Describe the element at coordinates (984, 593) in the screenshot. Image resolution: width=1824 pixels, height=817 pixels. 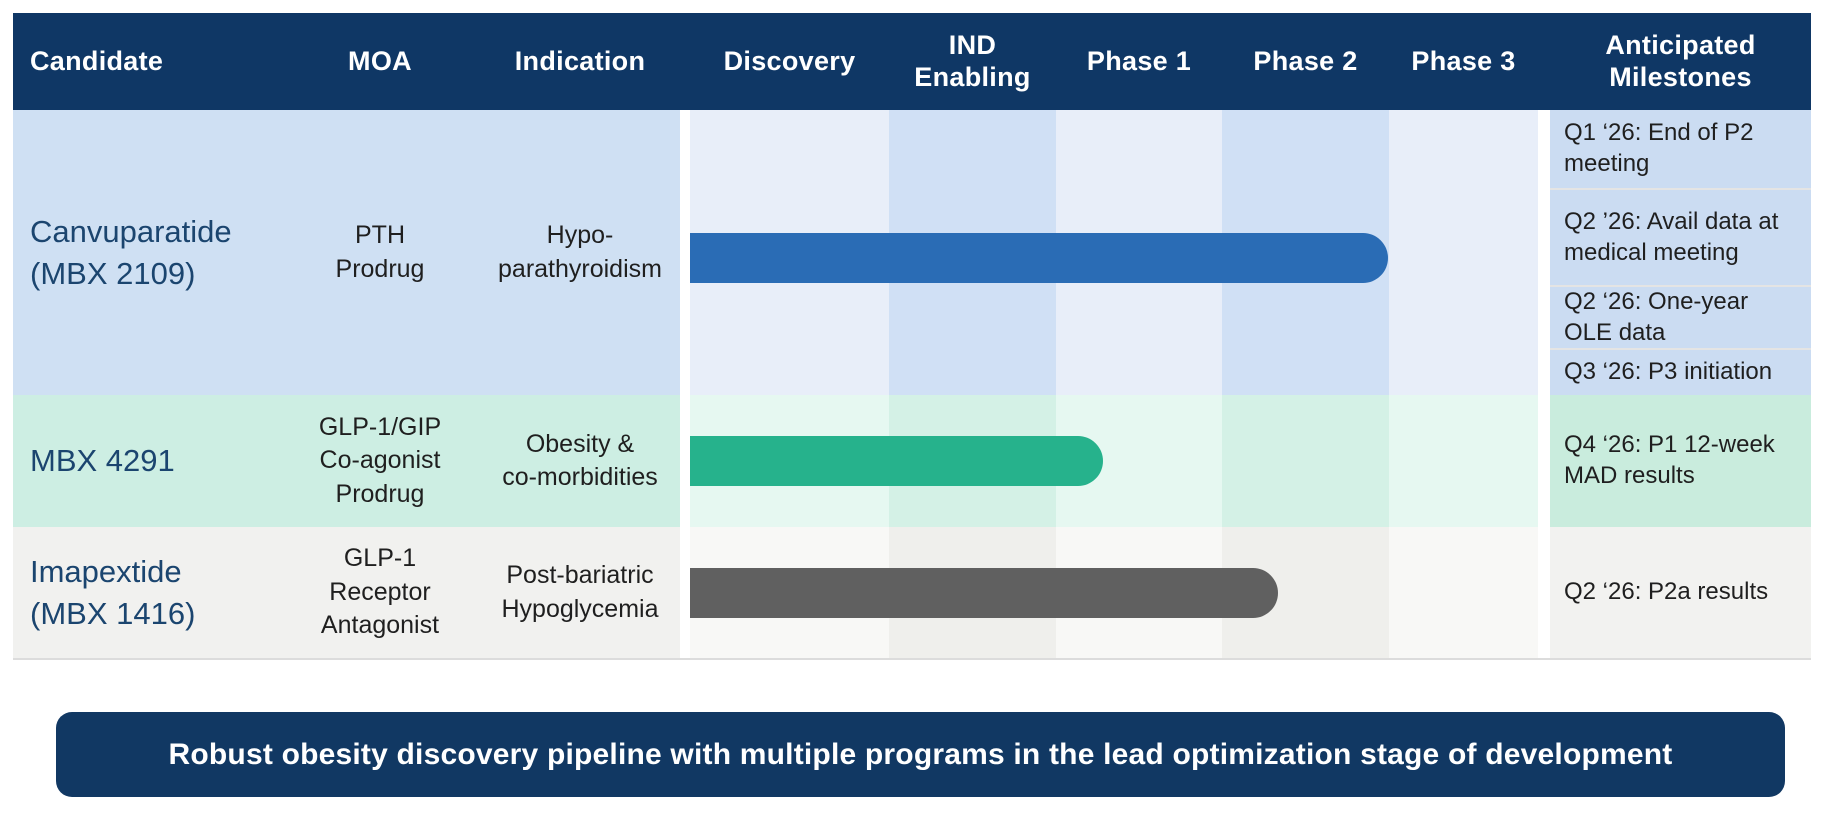
I see `progress-bar-imapextide` at that location.